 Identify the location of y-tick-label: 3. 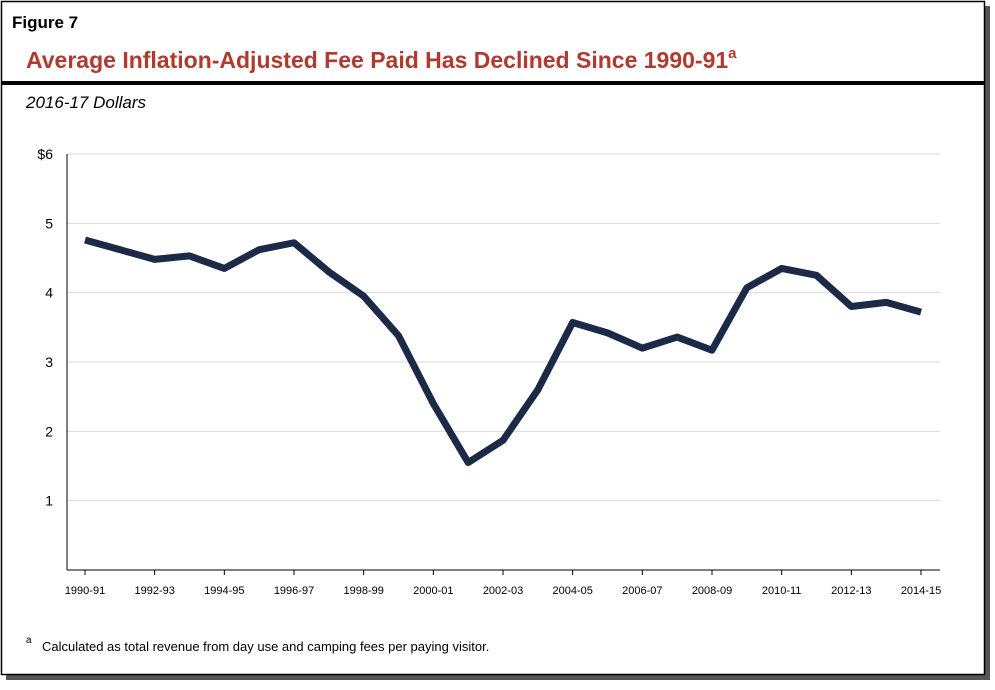
(49, 362).